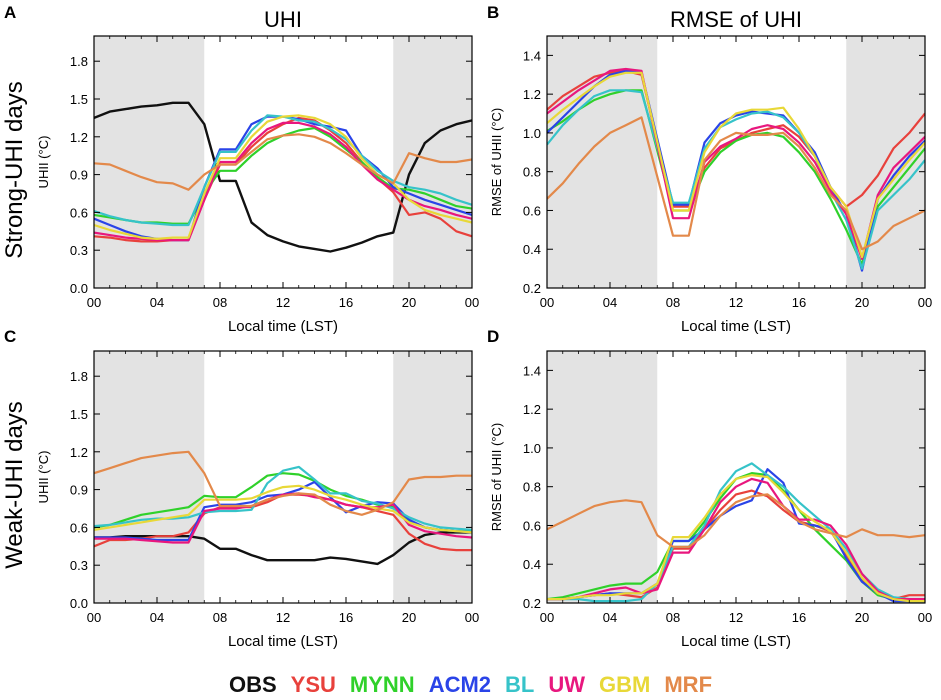 This screenshot has width=941, height=700. I want to click on y-tick-label: 0.8, so click(532, 487).